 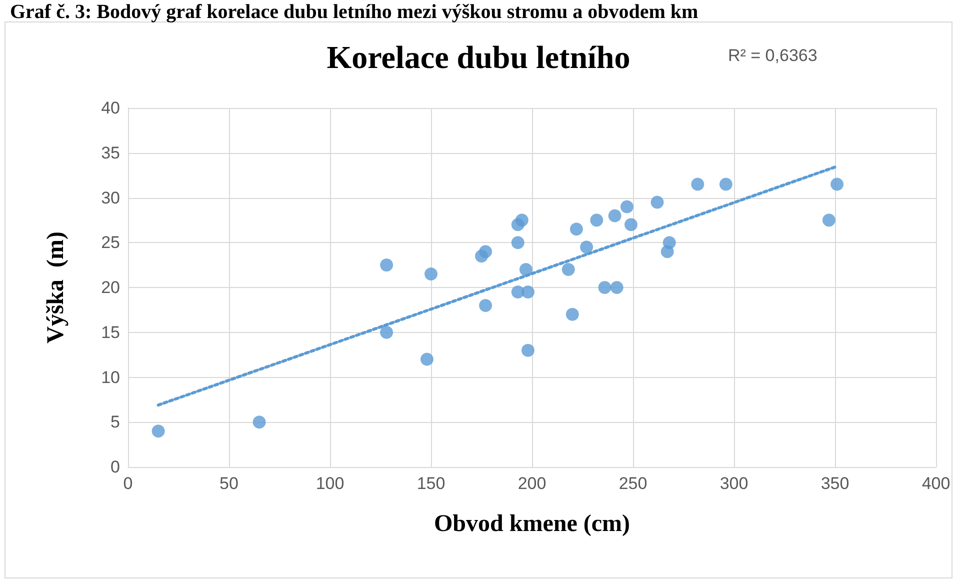 I want to click on text: R² = 0,6363, so click(x=773, y=55).